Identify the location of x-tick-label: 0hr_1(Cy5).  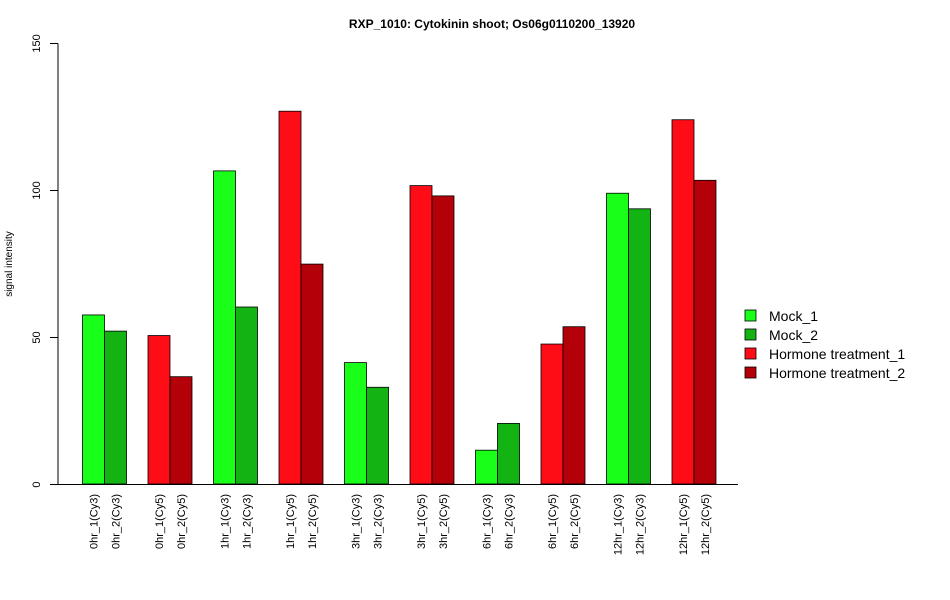
(160, 521).